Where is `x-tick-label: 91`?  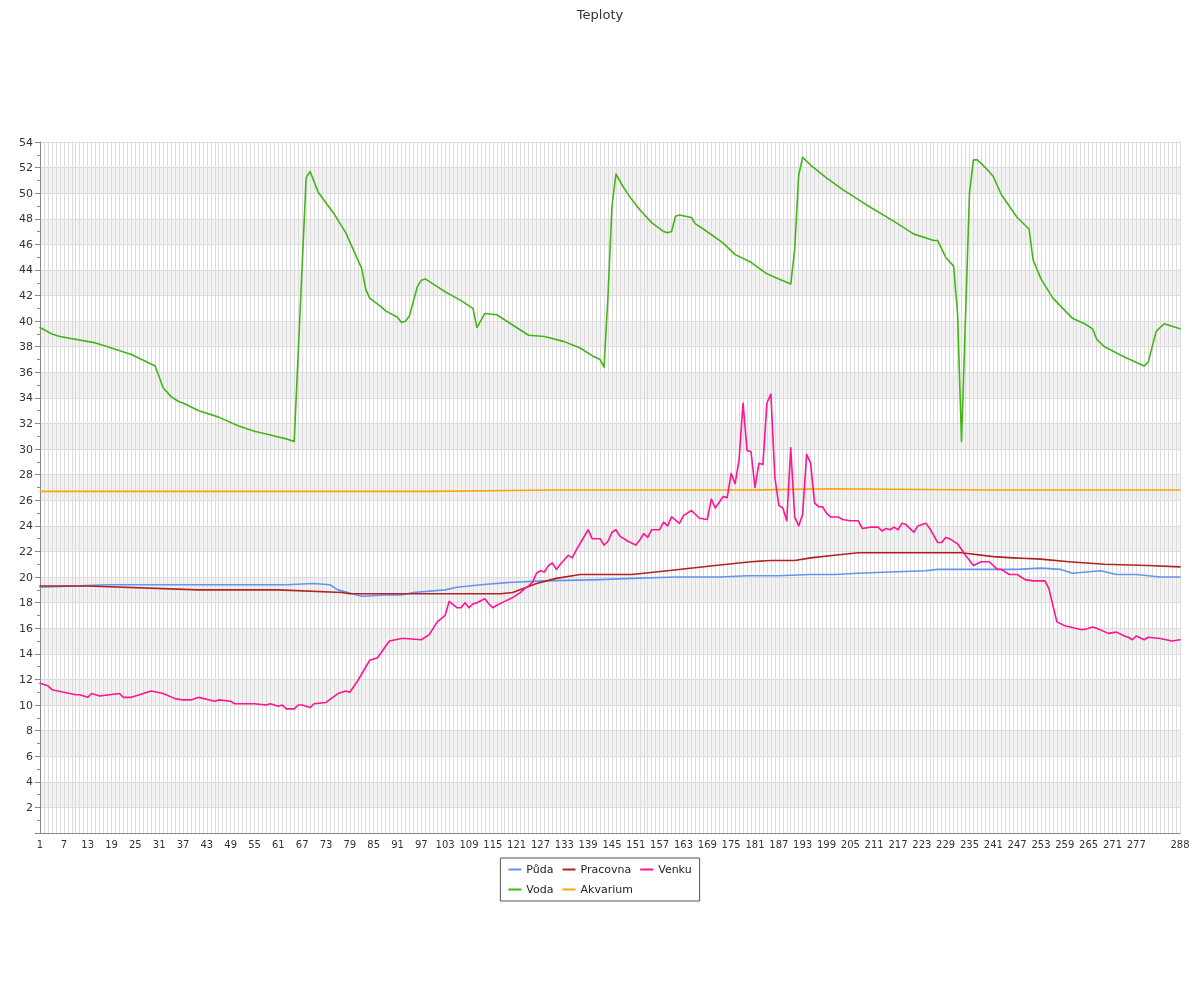 x-tick-label: 91 is located at coordinates (397, 844).